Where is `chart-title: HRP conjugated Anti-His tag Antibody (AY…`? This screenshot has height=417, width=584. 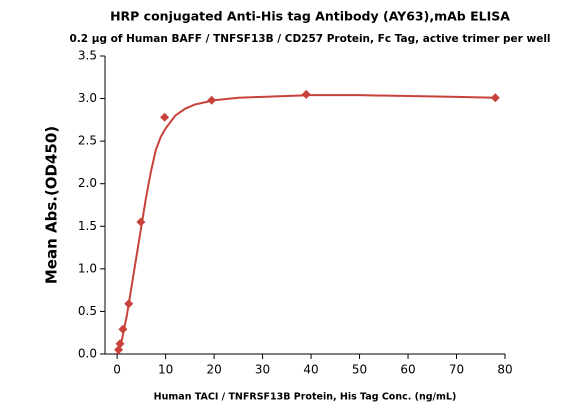 chart-title: HRP conjugated Anti-His tag Antibody (AY… is located at coordinates (310, 16).